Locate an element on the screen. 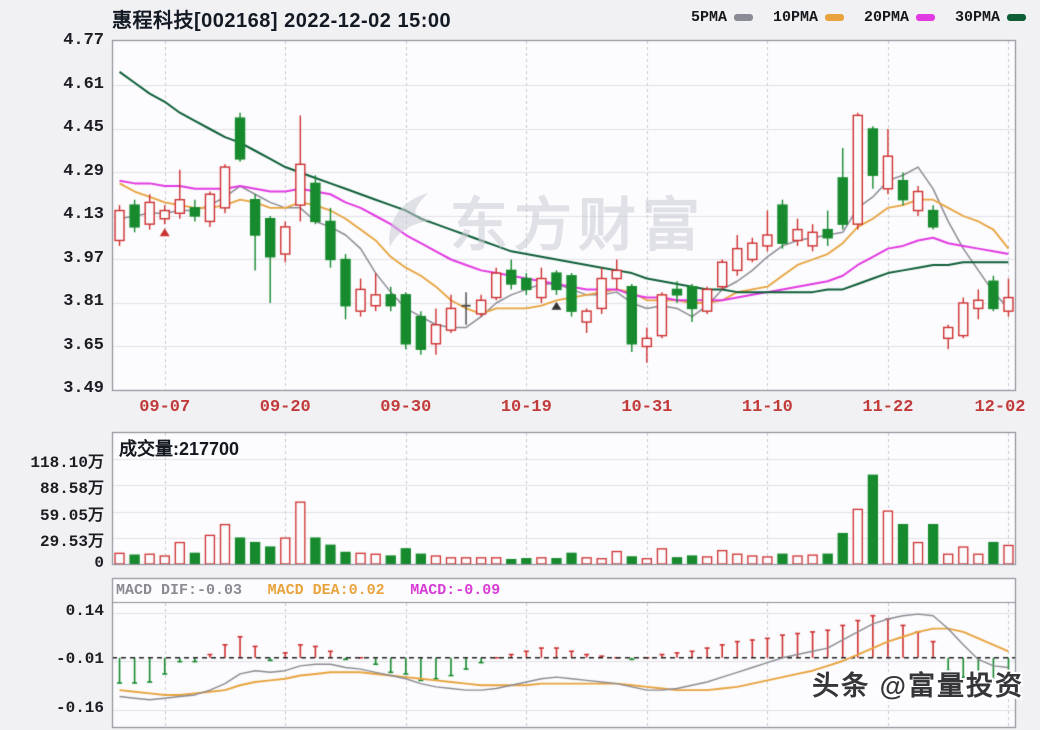 The height and width of the screenshot is (730, 1040). author-stamp: 头条 @富量投资 is located at coordinates (918, 686).